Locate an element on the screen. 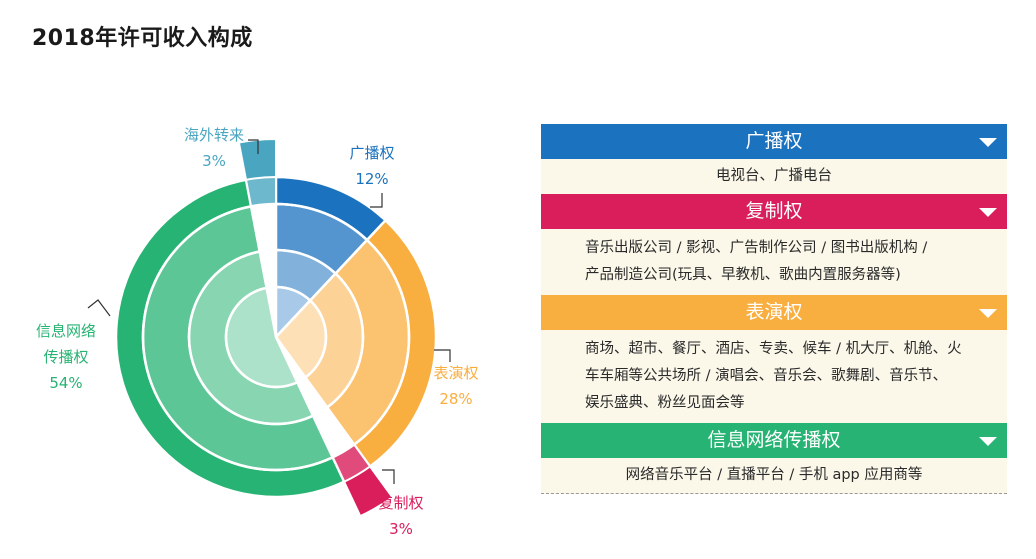 The height and width of the screenshot is (559, 1036). description-line: 商场、超市、餐厅、酒店、专卖、候车 / 机大厅、机舱、火 is located at coordinates (773, 349).